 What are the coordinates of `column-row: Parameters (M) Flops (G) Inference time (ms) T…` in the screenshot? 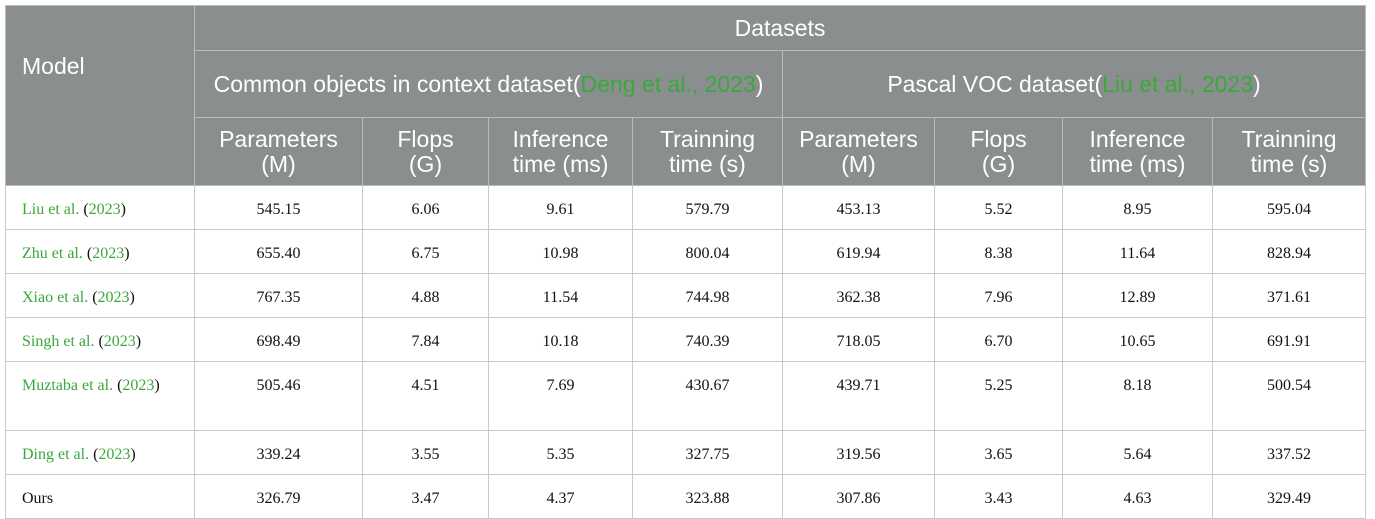 It's located at (686, 151).